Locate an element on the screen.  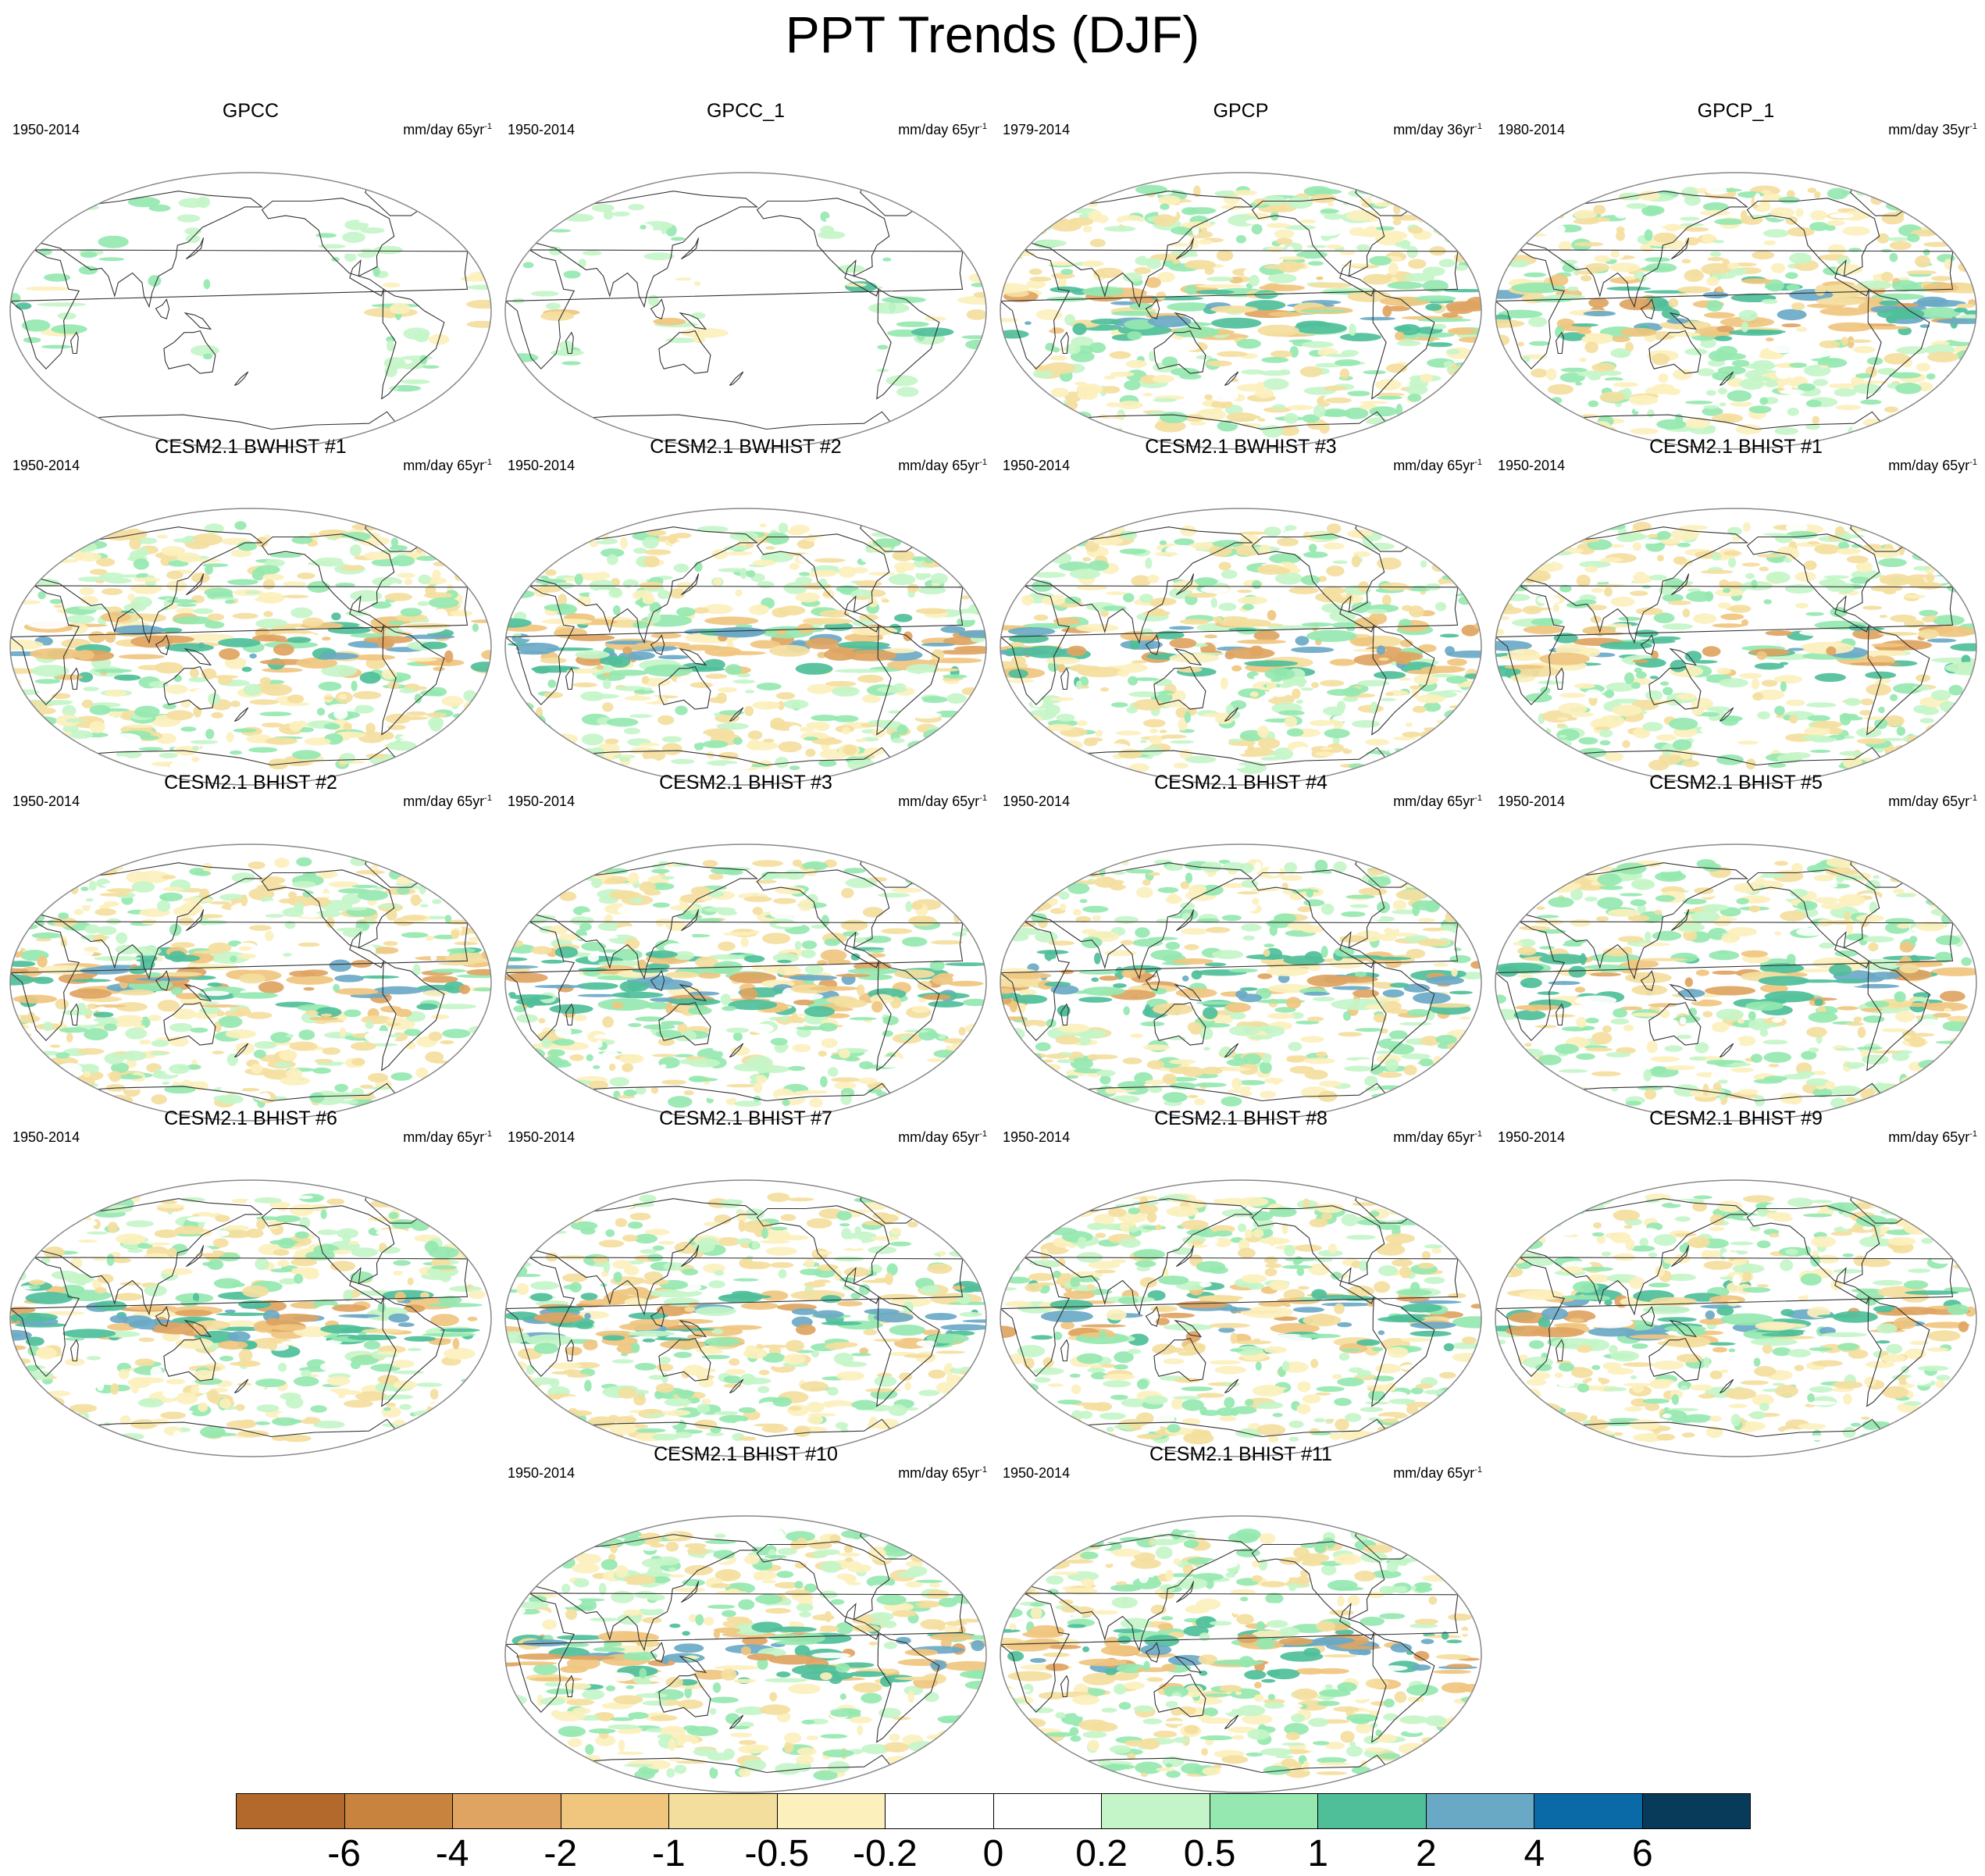
world-map is located at coordinates (745, 613).